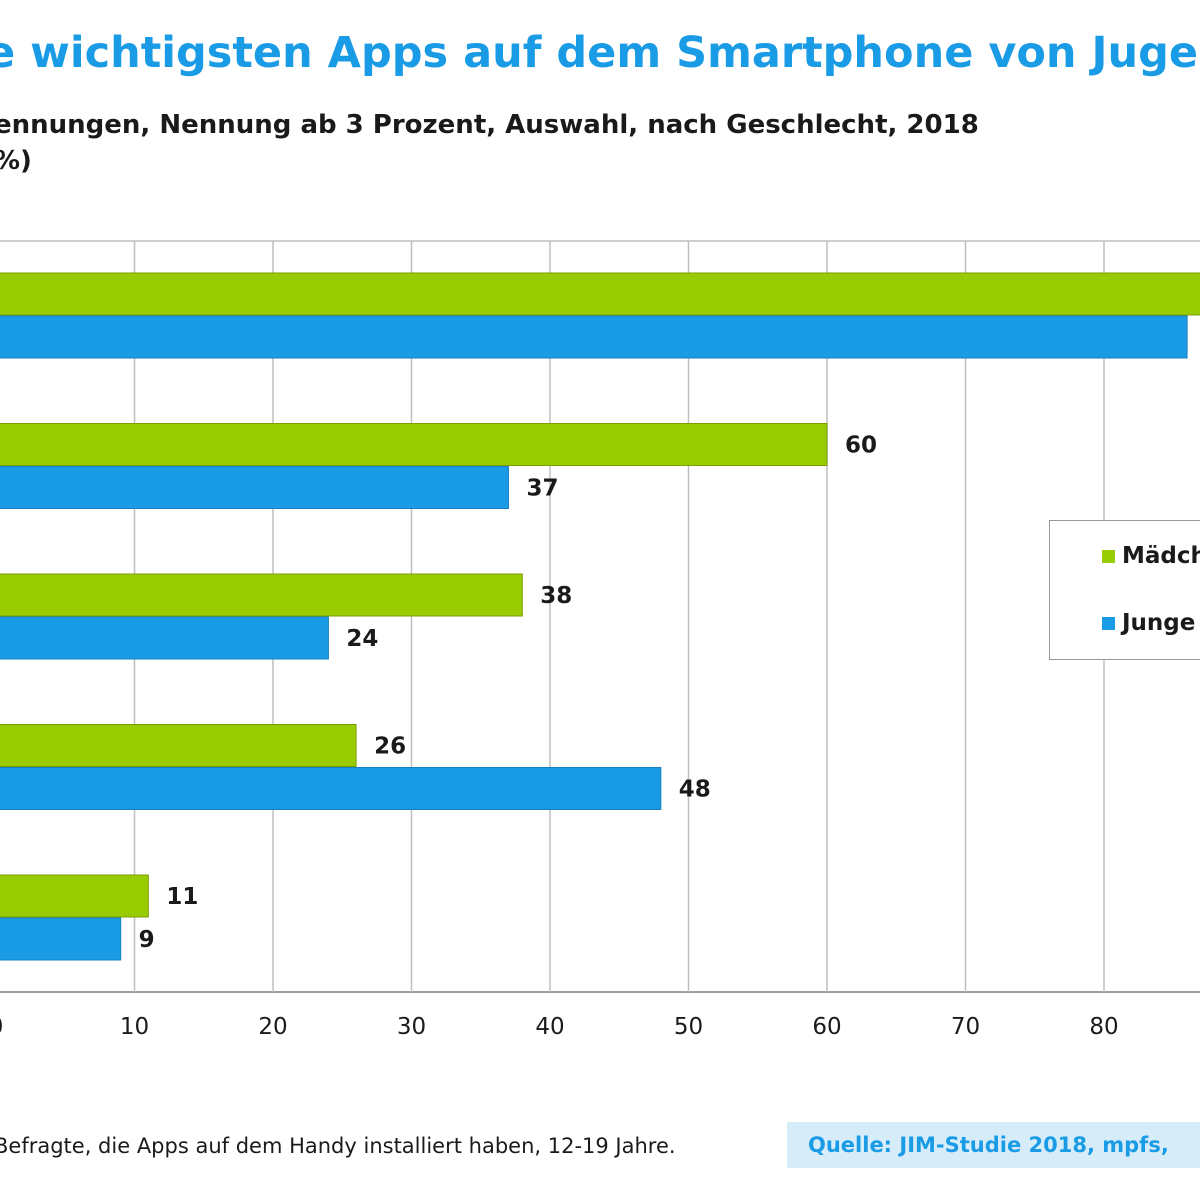 The height and width of the screenshot is (1200, 1200). What do you see at coordinates (988, 1145) in the screenshot?
I see `source-label: Quelle: JIM-Studie 2018, mpfs,` at bounding box center [988, 1145].